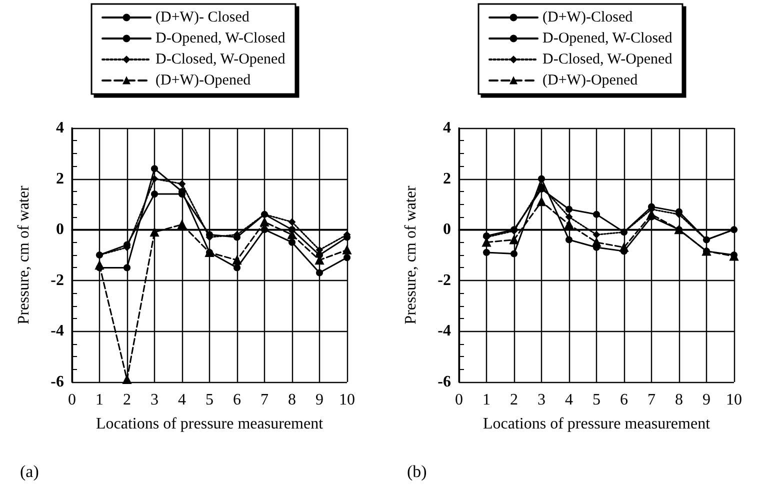  I want to click on legend-label: (D+W)- Closed, so click(203, 18).